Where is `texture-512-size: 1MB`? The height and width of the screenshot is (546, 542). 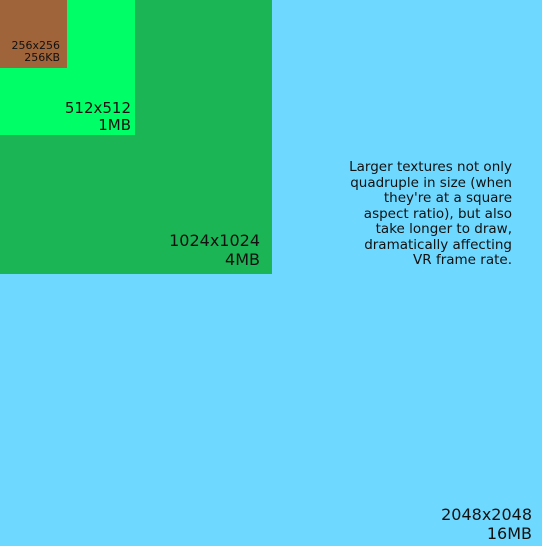
texture-512-size: 1MB is located at coordinates (114, 124).